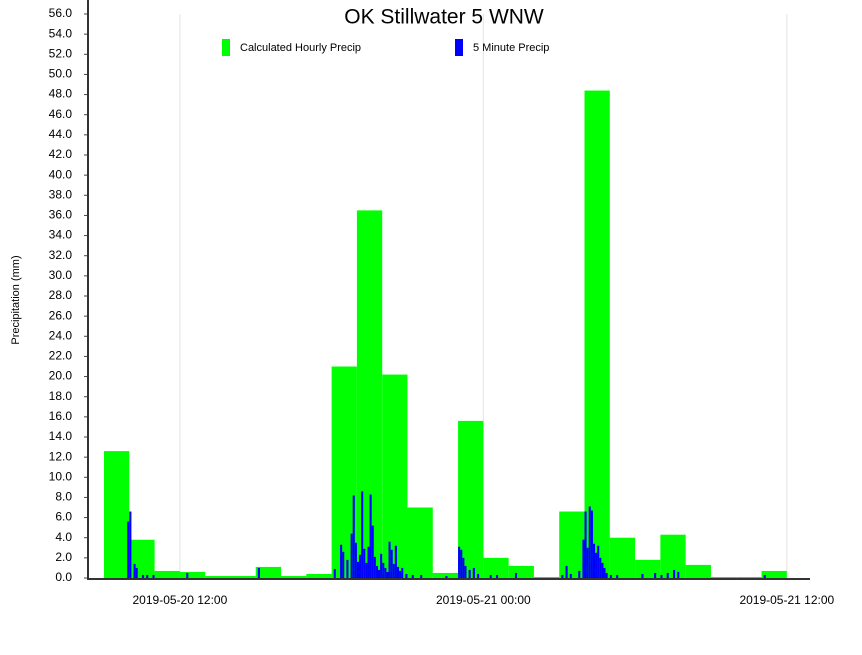 The height and width of the screenshot is (655, 862). I want to click on chart-title: OK Stillwater 5 WNW, so click(444, 17).